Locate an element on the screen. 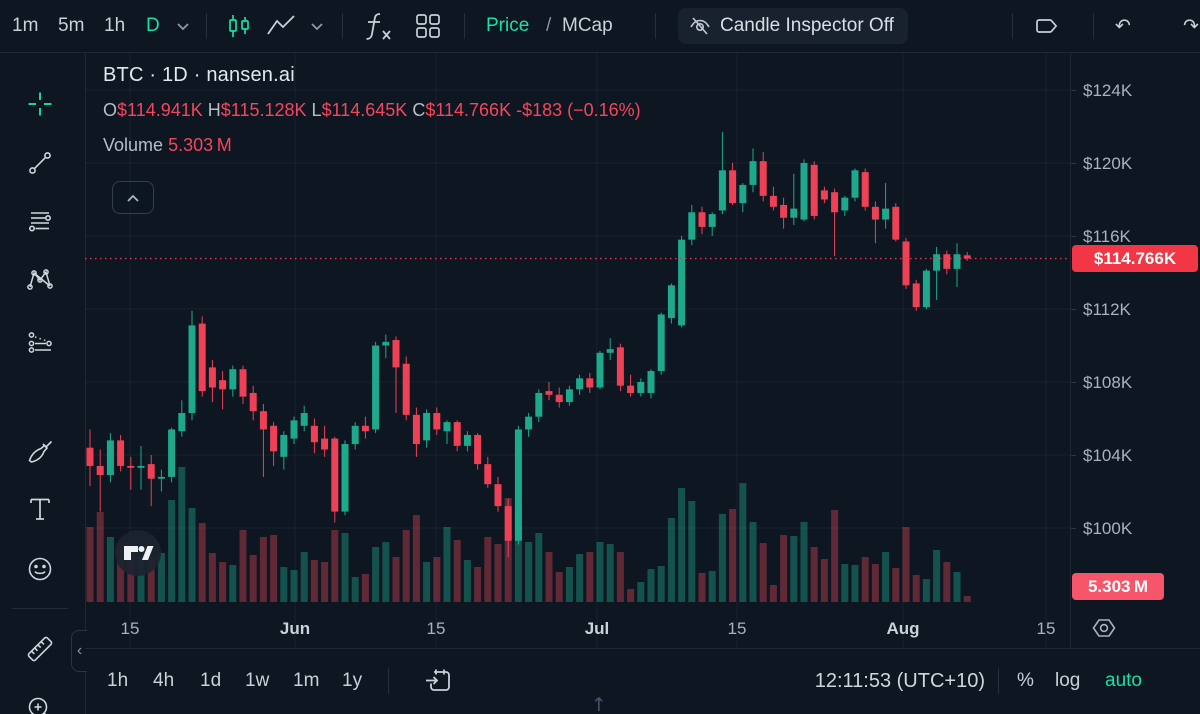 Image resolution: width=1200 pixels, height=714 pixels. redo-button: ↷ is located at coordinates (1191, 26).